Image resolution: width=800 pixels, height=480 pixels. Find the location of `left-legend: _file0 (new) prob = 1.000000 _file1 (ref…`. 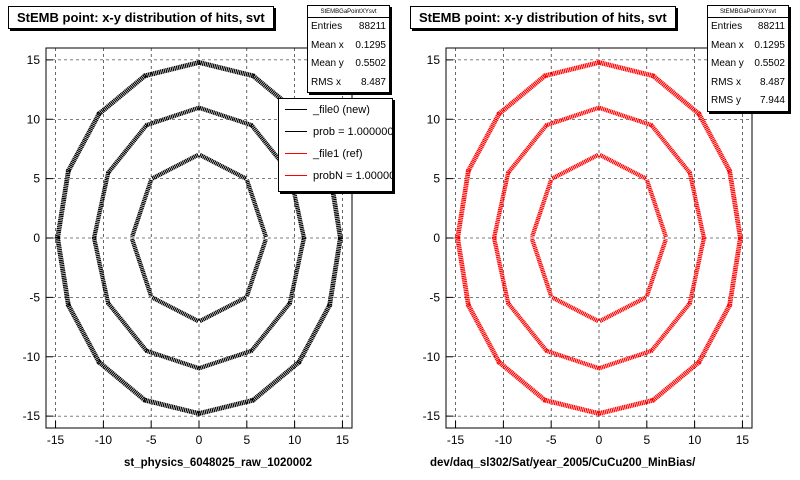

left-legend: _file0 (new) prob = 1.000000 _file1 (ref… is located at coordinates (335, 145).